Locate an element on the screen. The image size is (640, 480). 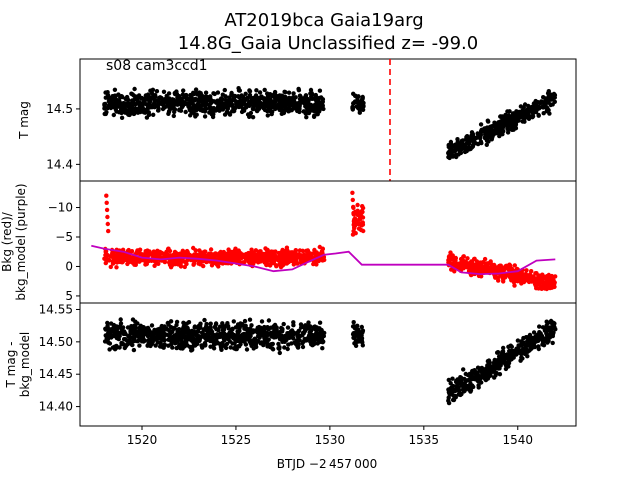
xtick-label-1: 1525 is located at coordinates (236, 440).